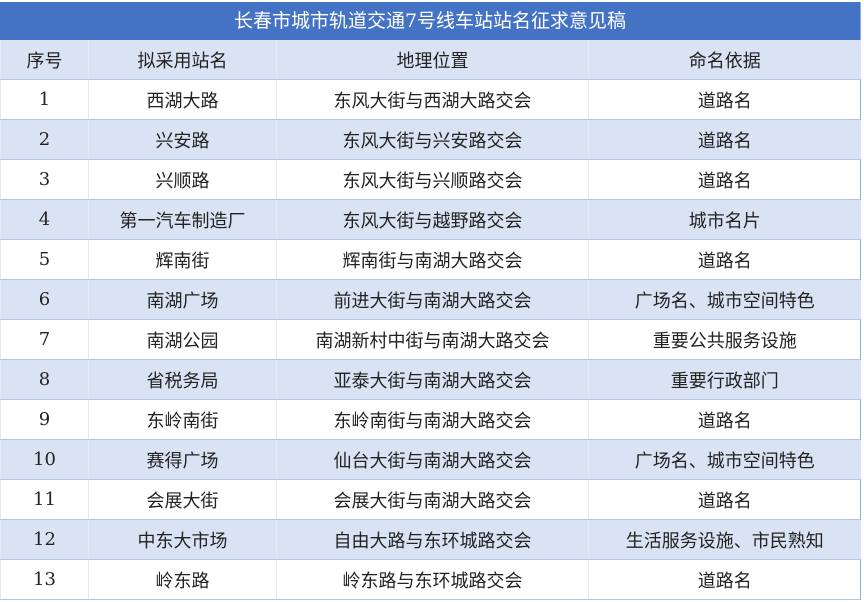 Image resolution: width=864 pixels, height=602 pixels. What do you see at coordinates (182, 419) in the screenshot?
I see `cell-station-name: 东岭南街` at bounding box center [182, 419].